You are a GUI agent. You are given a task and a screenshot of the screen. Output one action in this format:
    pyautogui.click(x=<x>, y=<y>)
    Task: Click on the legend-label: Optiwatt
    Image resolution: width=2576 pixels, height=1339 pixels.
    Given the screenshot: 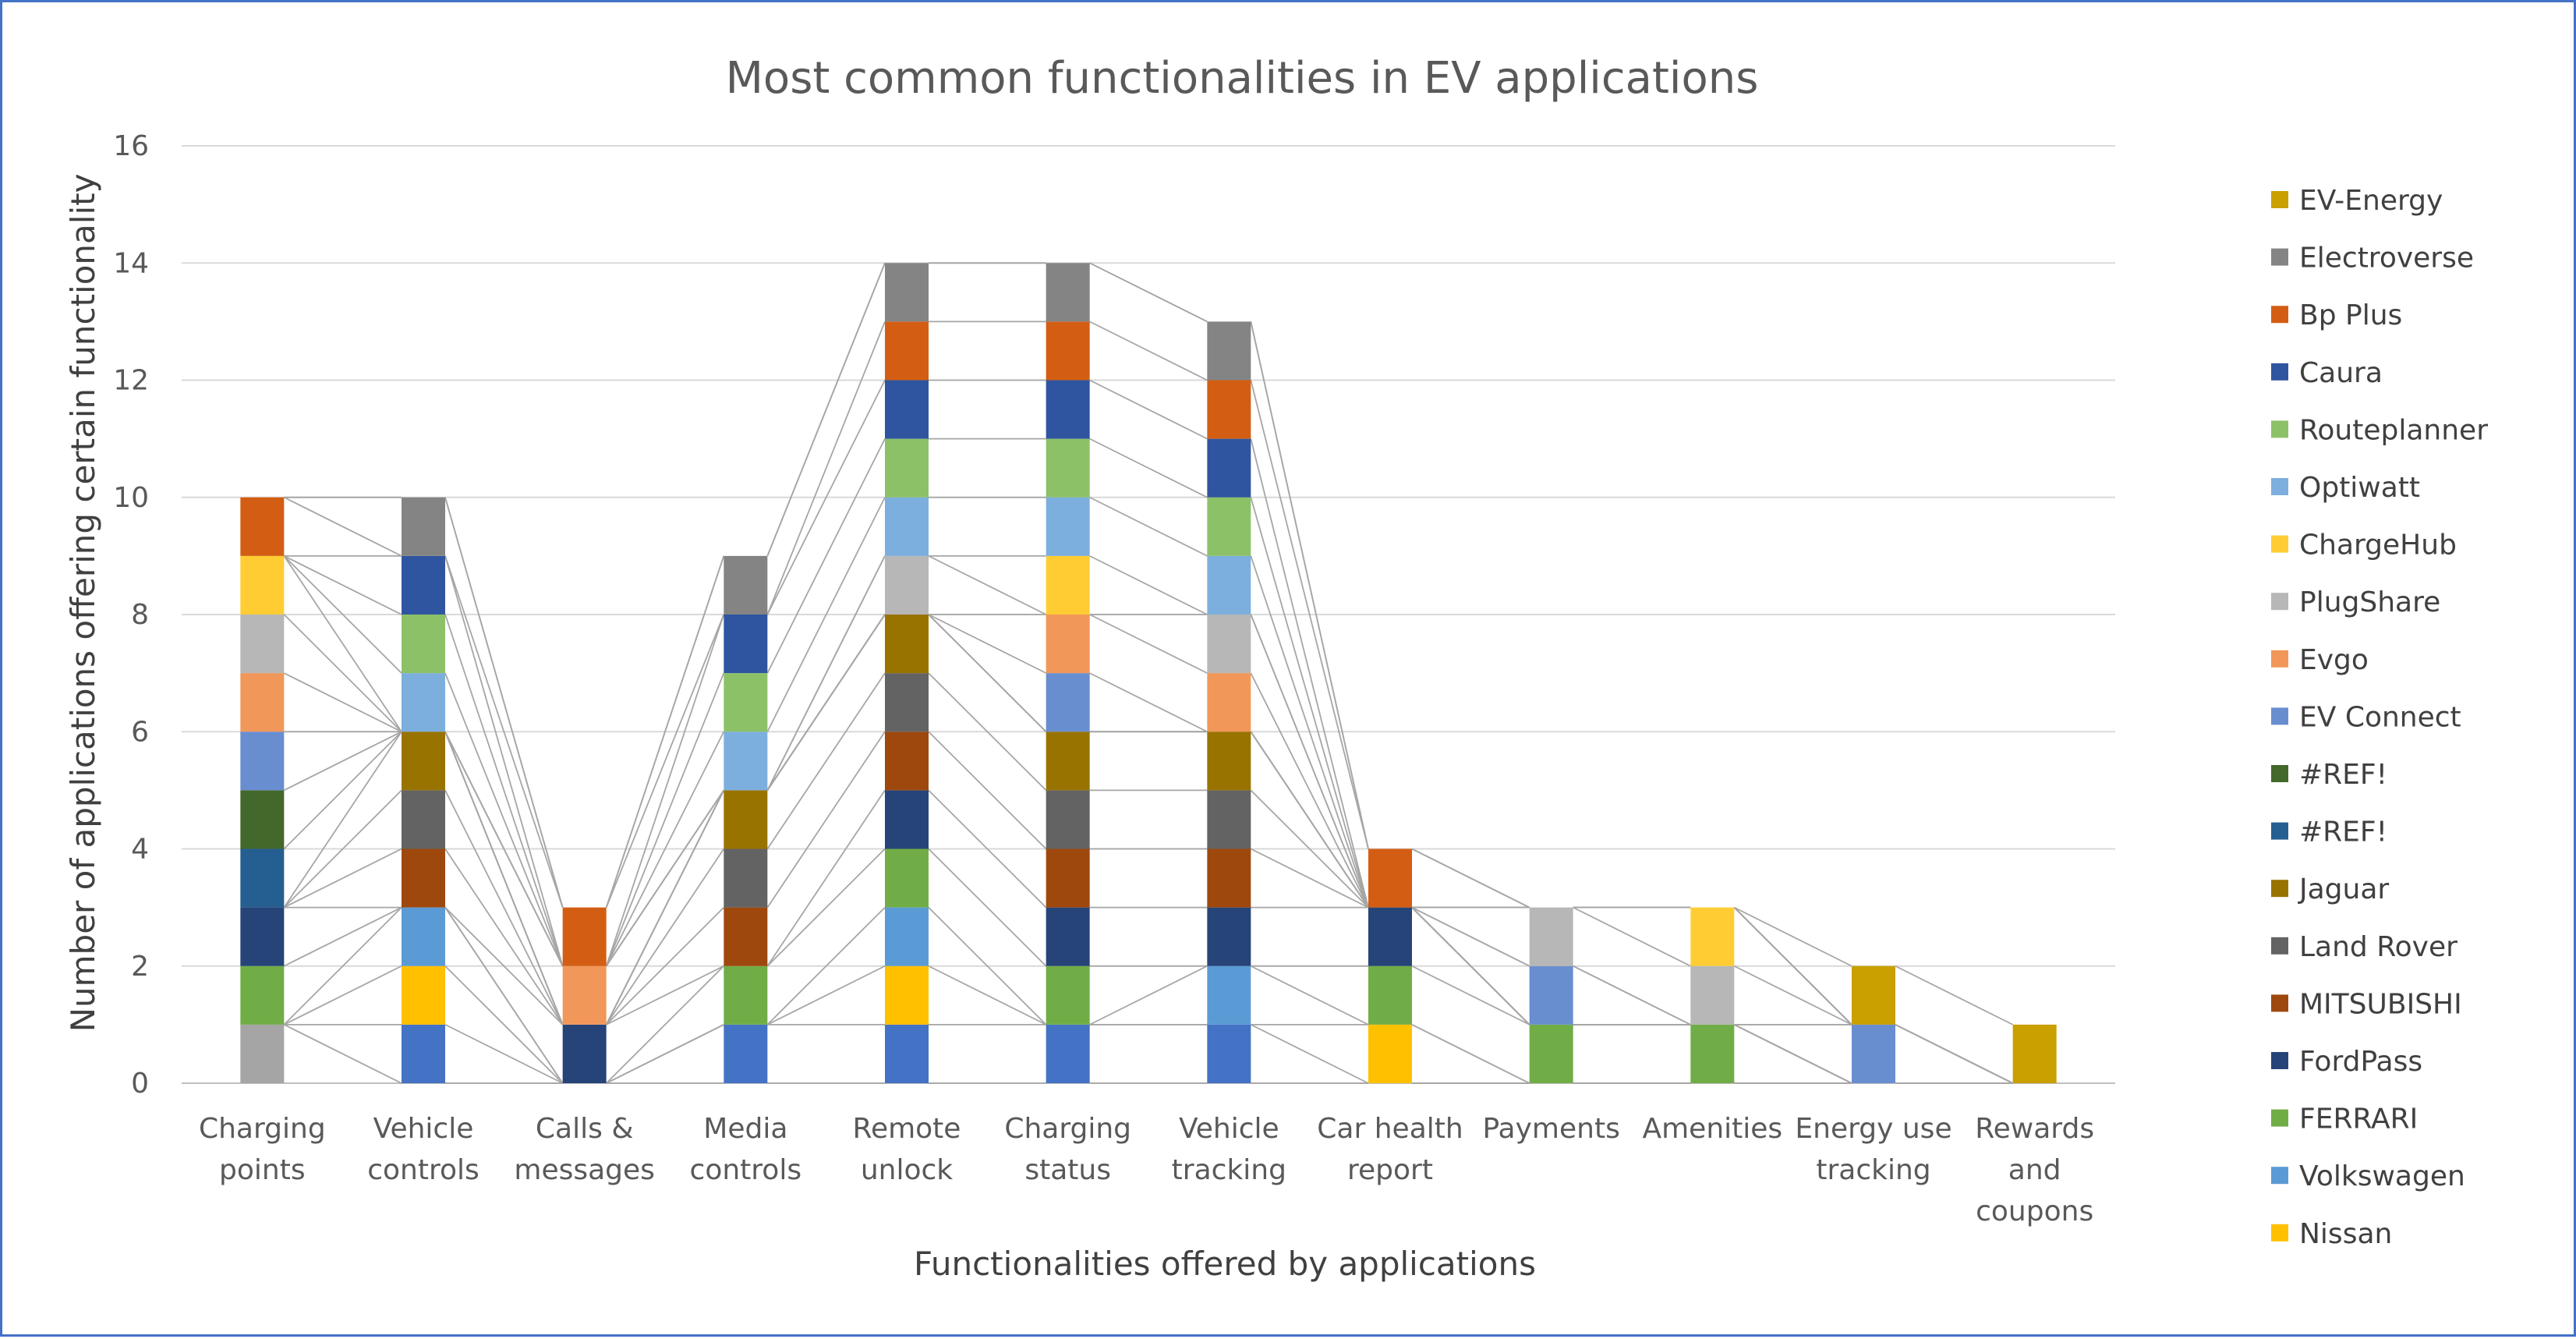 What is the action you would take?
    pyautogui.click(x=2359, y=488)
    